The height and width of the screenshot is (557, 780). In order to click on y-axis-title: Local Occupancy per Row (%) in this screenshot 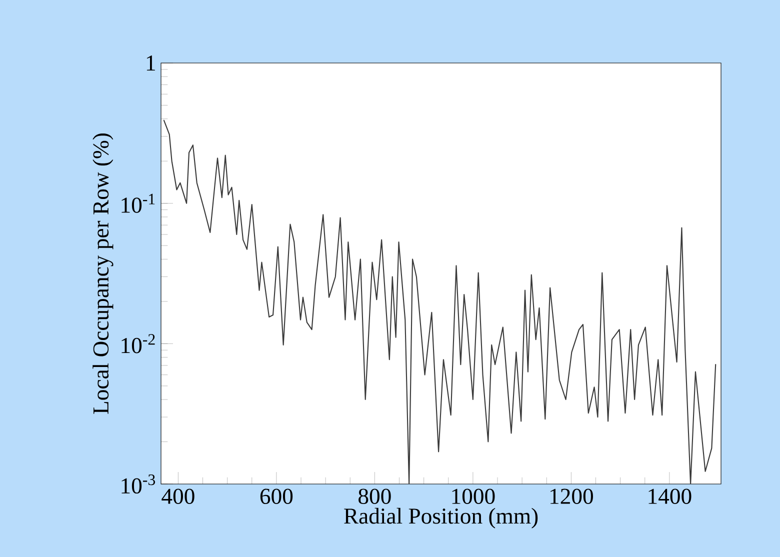, I will do `click(103, 274)`.